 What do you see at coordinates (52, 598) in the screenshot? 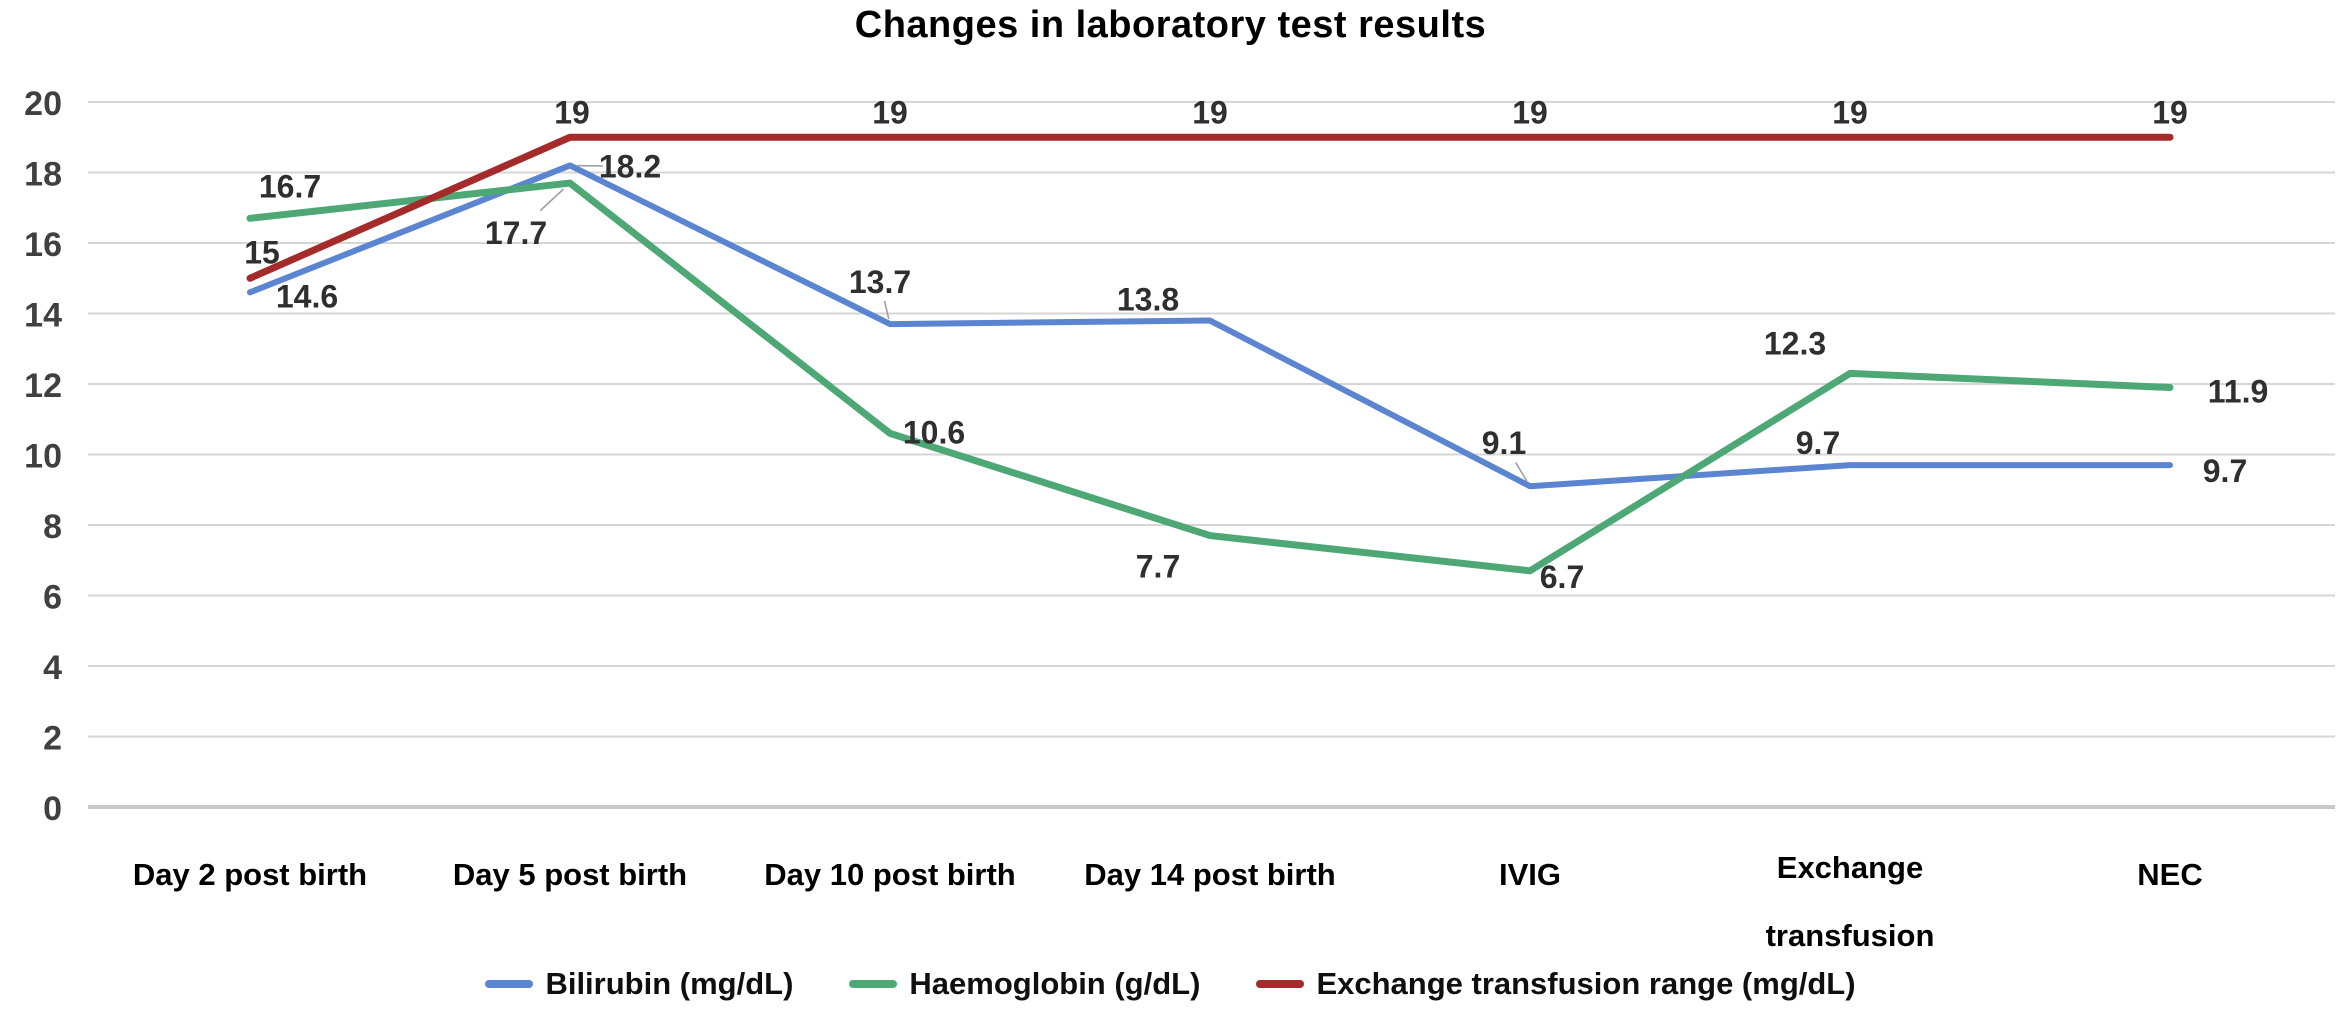
I see `y-tick-label: 6` at bounding box center [52, 598].